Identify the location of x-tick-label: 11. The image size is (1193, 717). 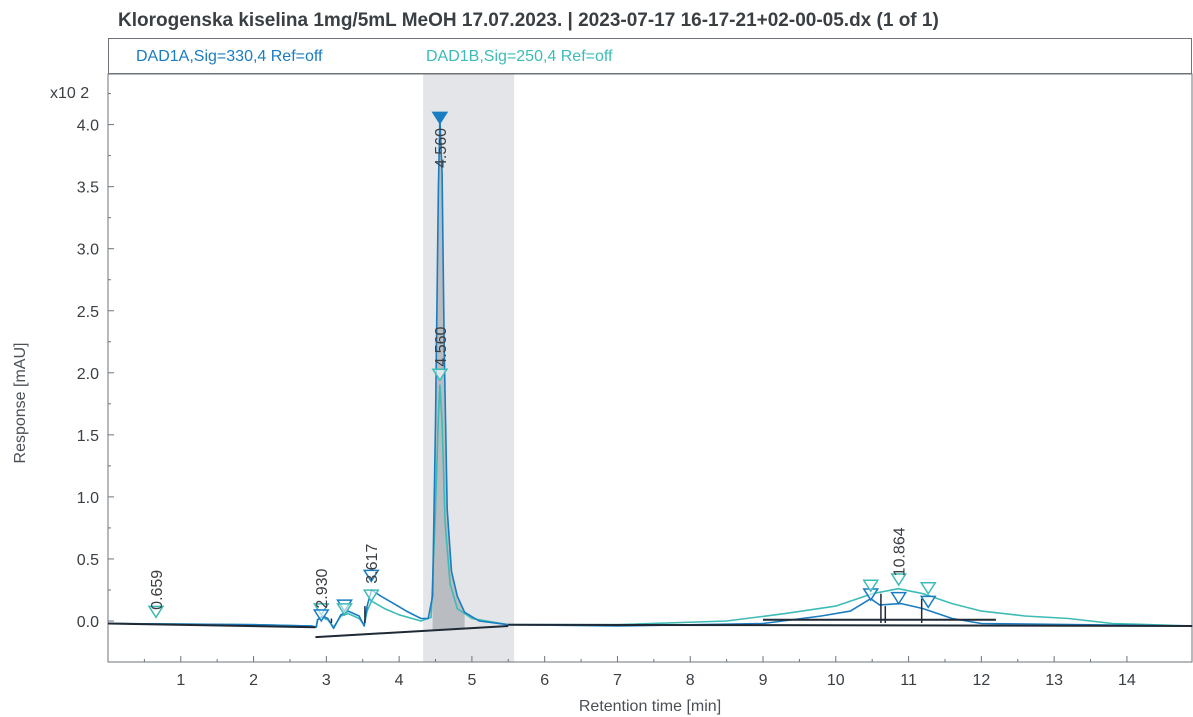
(908, 680).